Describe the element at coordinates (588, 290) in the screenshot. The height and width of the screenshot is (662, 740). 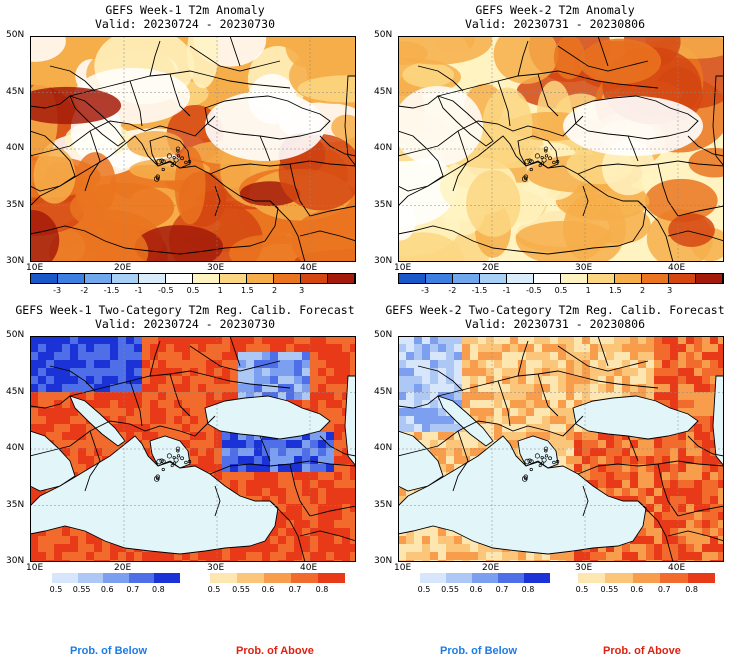
I see `colorbar-tick-label: 1` at that location.